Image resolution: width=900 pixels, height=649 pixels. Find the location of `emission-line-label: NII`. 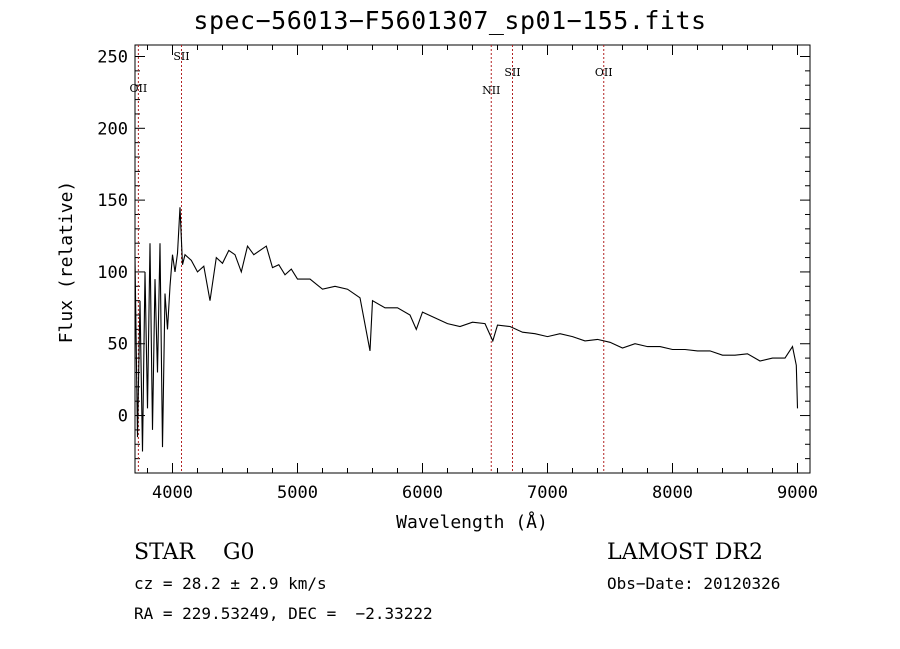

emission-line-label: NII is located at coordinates (491, 90).